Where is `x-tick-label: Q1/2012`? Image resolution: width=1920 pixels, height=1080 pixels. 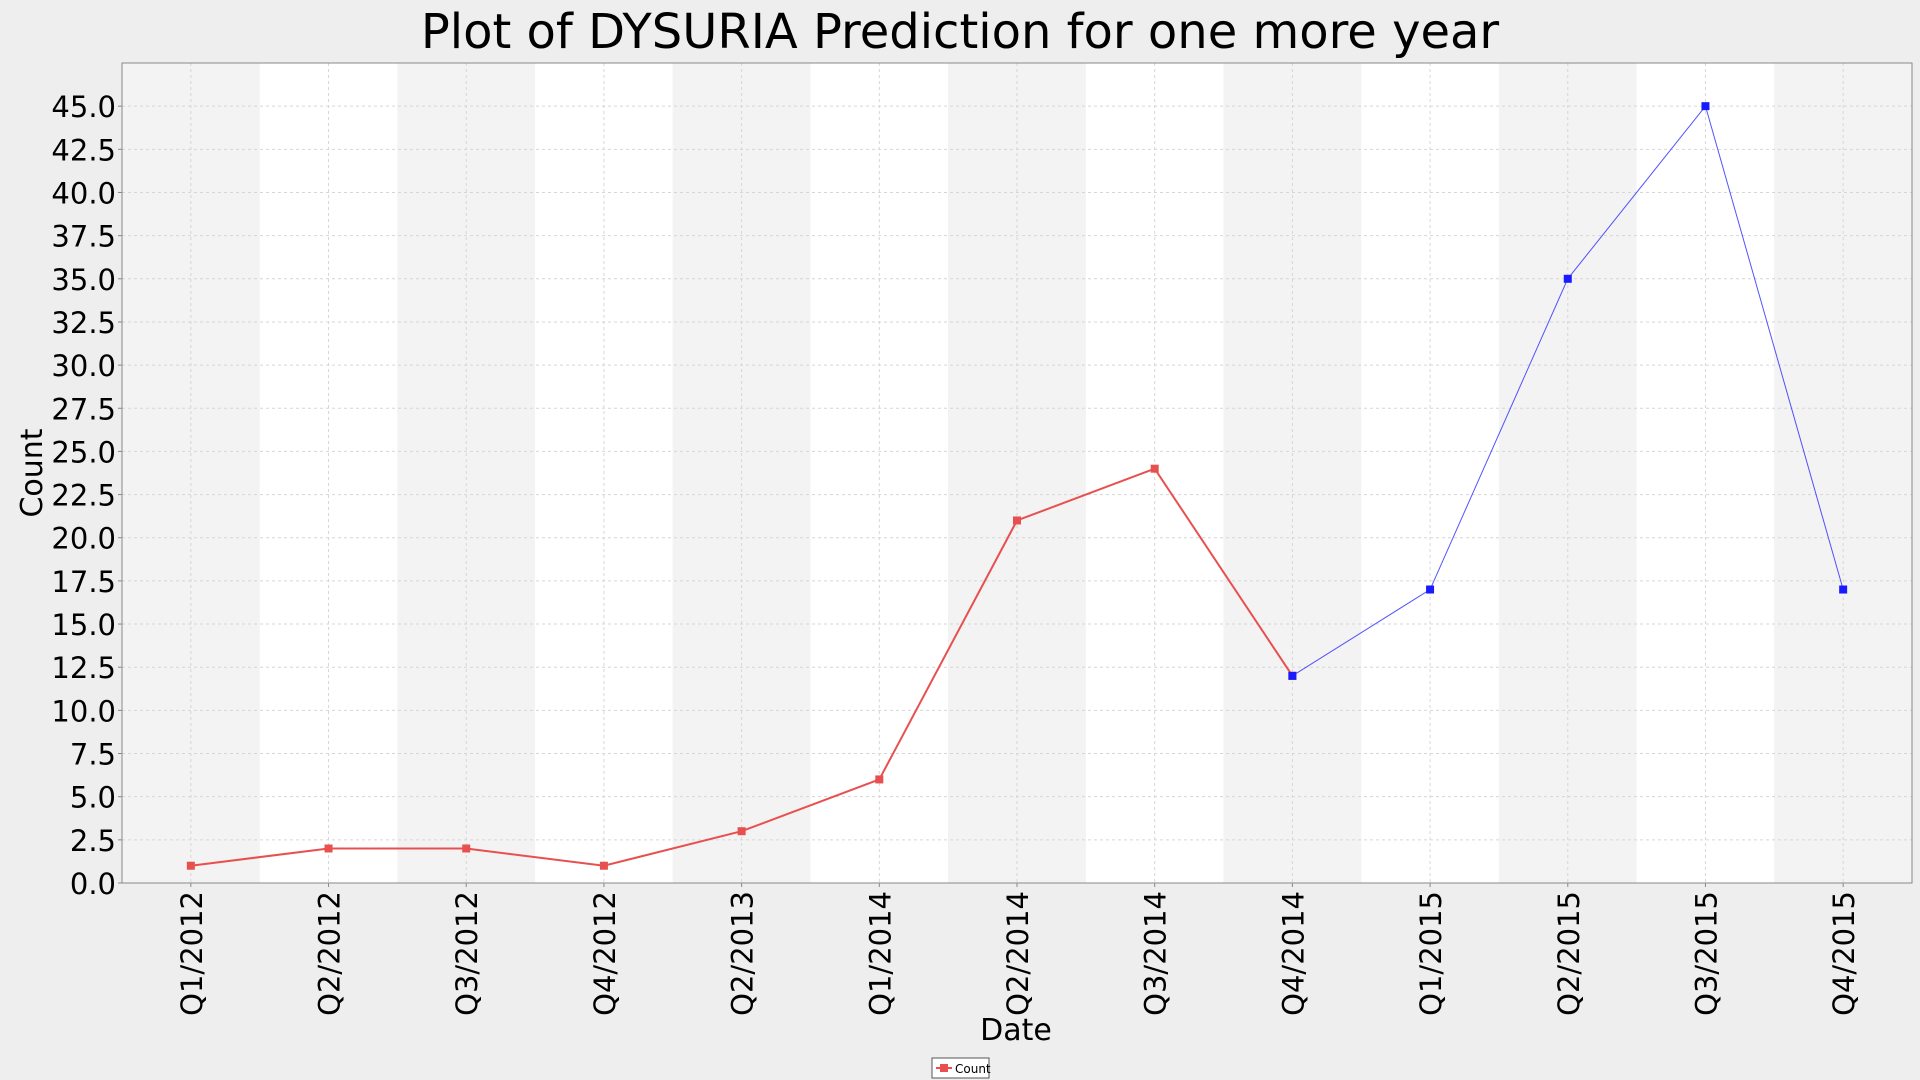 x-tick-label: Q1/2012 is located at coordinates (192, 953).